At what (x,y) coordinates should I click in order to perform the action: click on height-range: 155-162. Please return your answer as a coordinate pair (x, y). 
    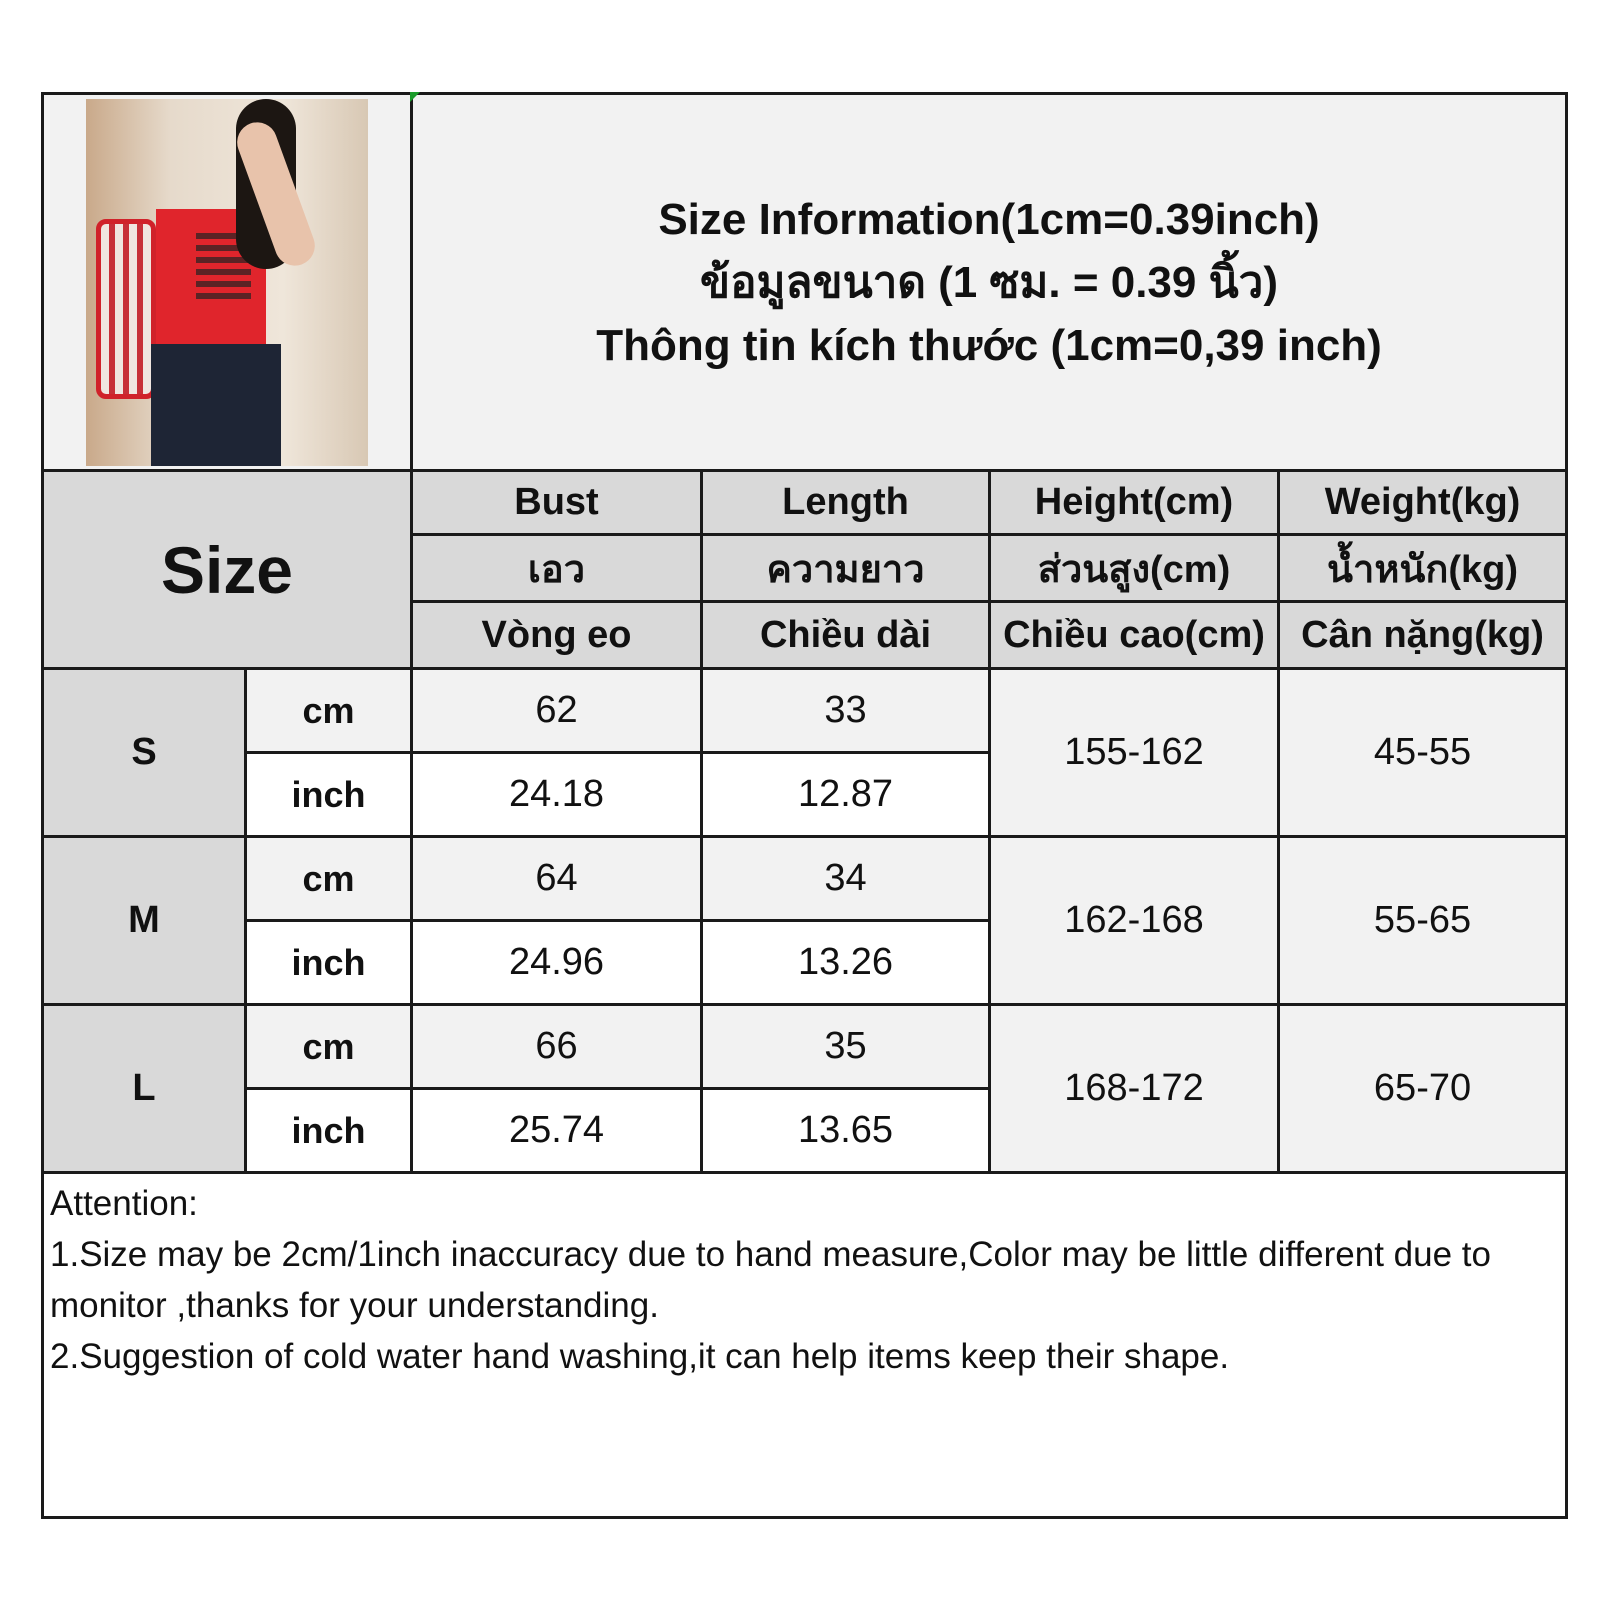
    Looking at the image, I should click on (1134, 752).